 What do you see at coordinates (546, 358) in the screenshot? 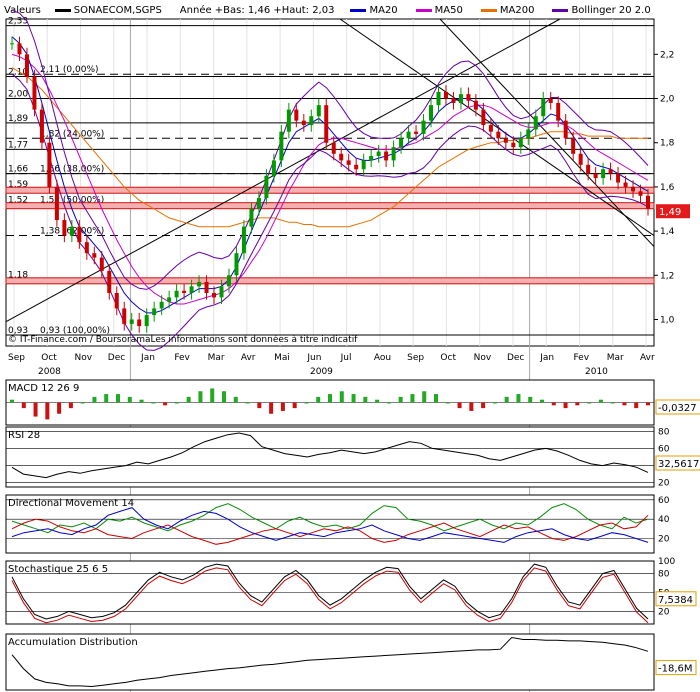
I see `x-month-label: Jan` at bounding box center [546, 358].